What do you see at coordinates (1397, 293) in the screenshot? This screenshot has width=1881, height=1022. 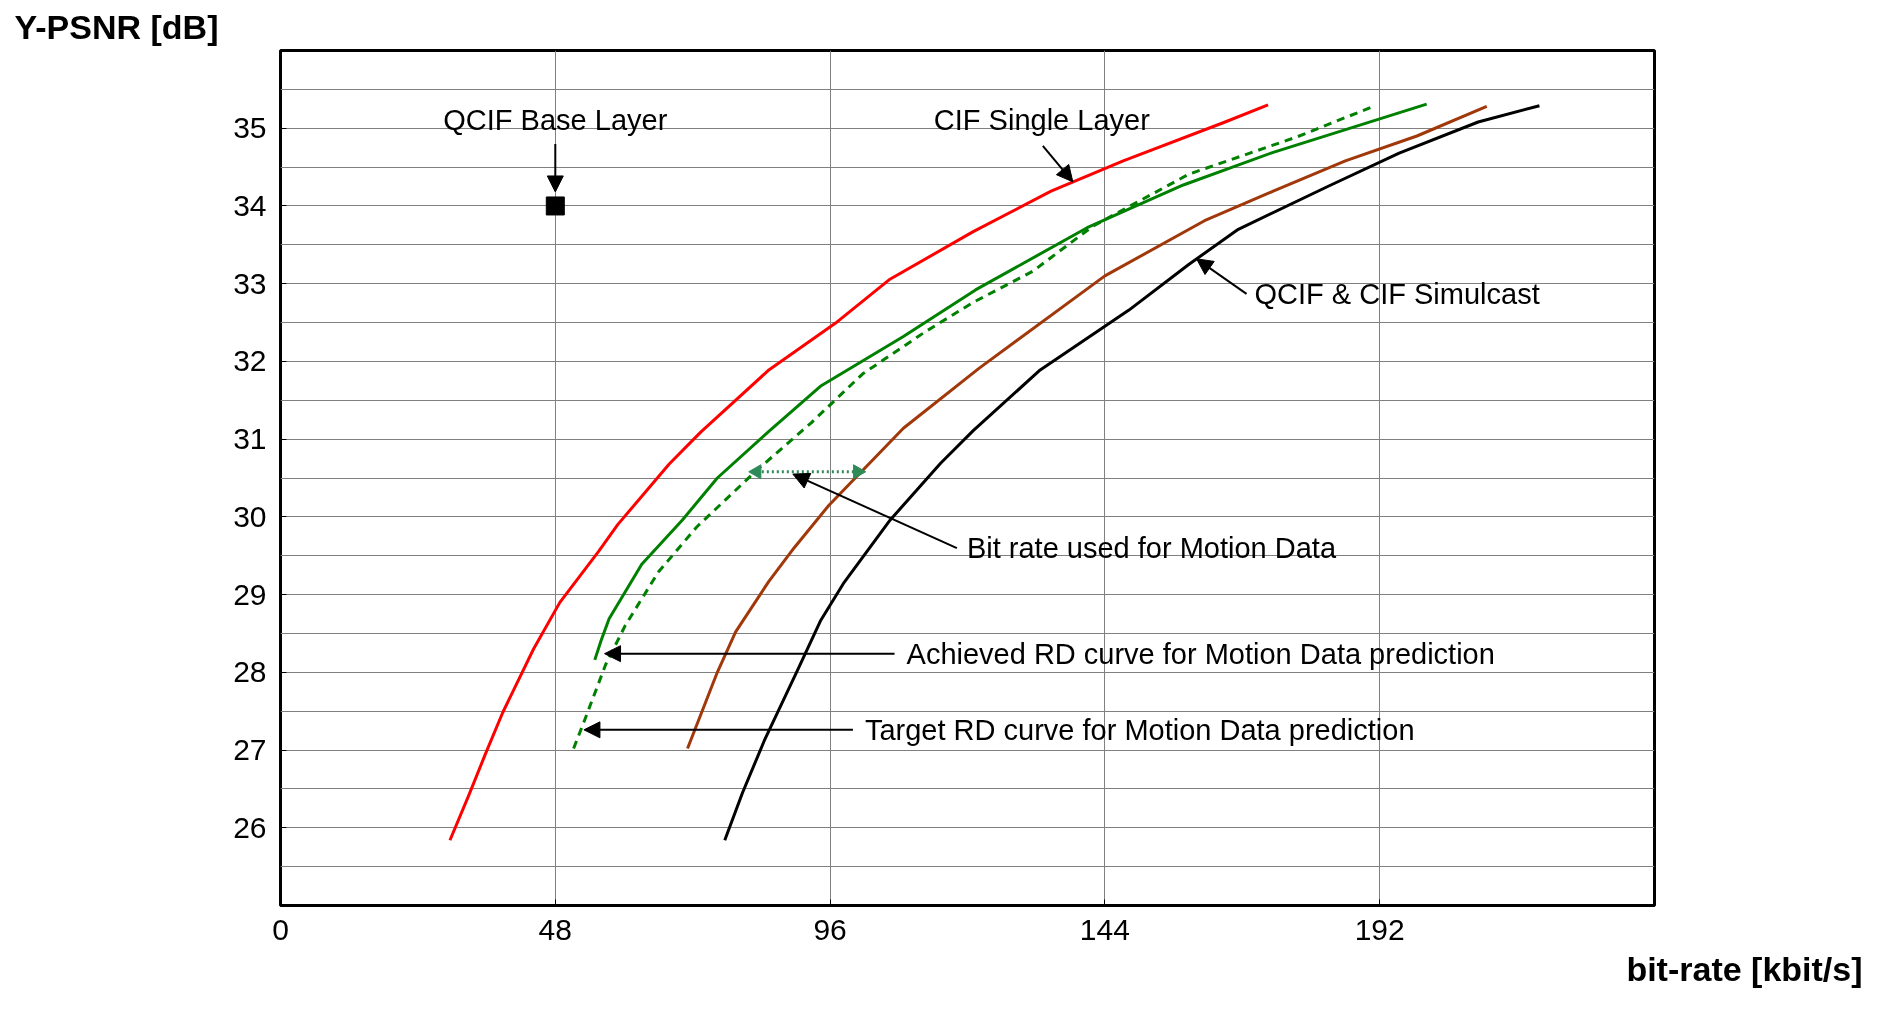 I see `annotation: QCIF & CIF Simulcast` at bounding box center [1397, 293].